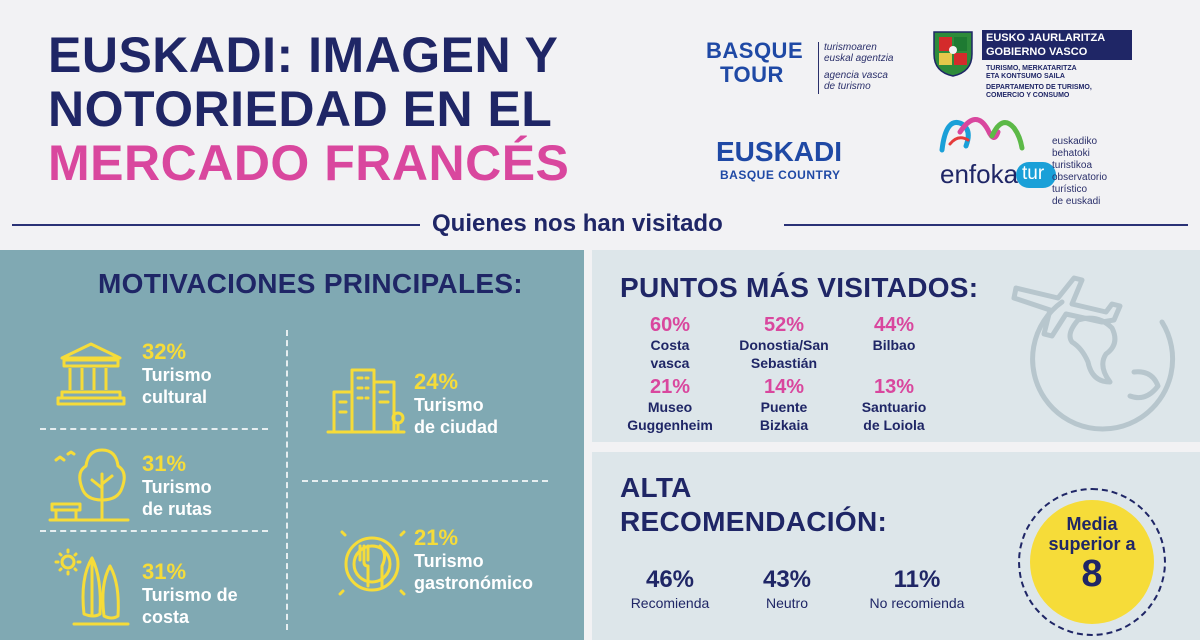  I want to click on visited-name-2: Bizkaia, so click(784, 425).